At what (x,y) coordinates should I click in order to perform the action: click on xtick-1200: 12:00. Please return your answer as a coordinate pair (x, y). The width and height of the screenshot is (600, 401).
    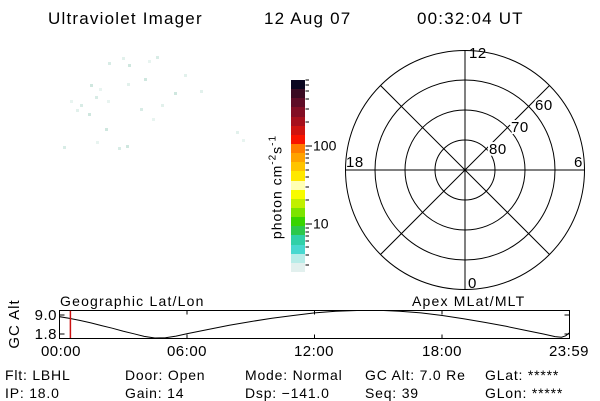
    Looking at the image, I should click on (314, 351).